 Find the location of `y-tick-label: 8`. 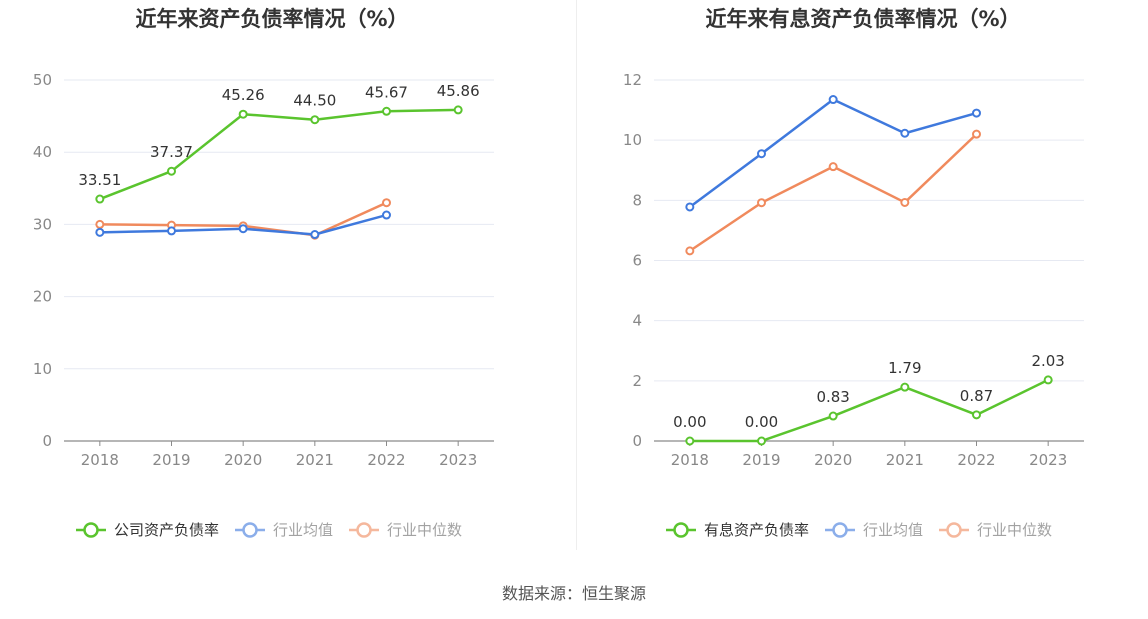

y-tick-label: 8 is located at coordinates (637, 200).